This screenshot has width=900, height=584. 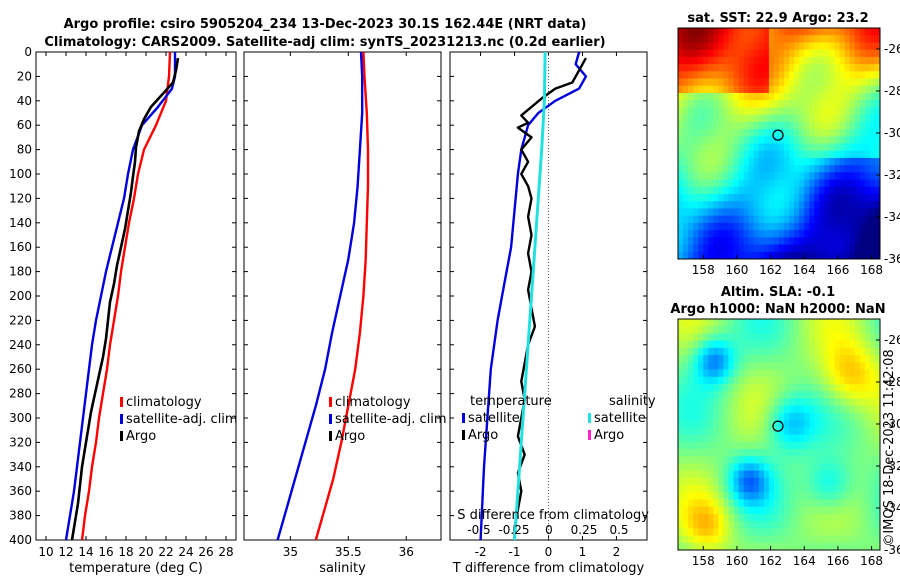 What do you see at coordinates (779, 434) in the screenshot?
I see `map-frame` at bounding box center [779, 434].